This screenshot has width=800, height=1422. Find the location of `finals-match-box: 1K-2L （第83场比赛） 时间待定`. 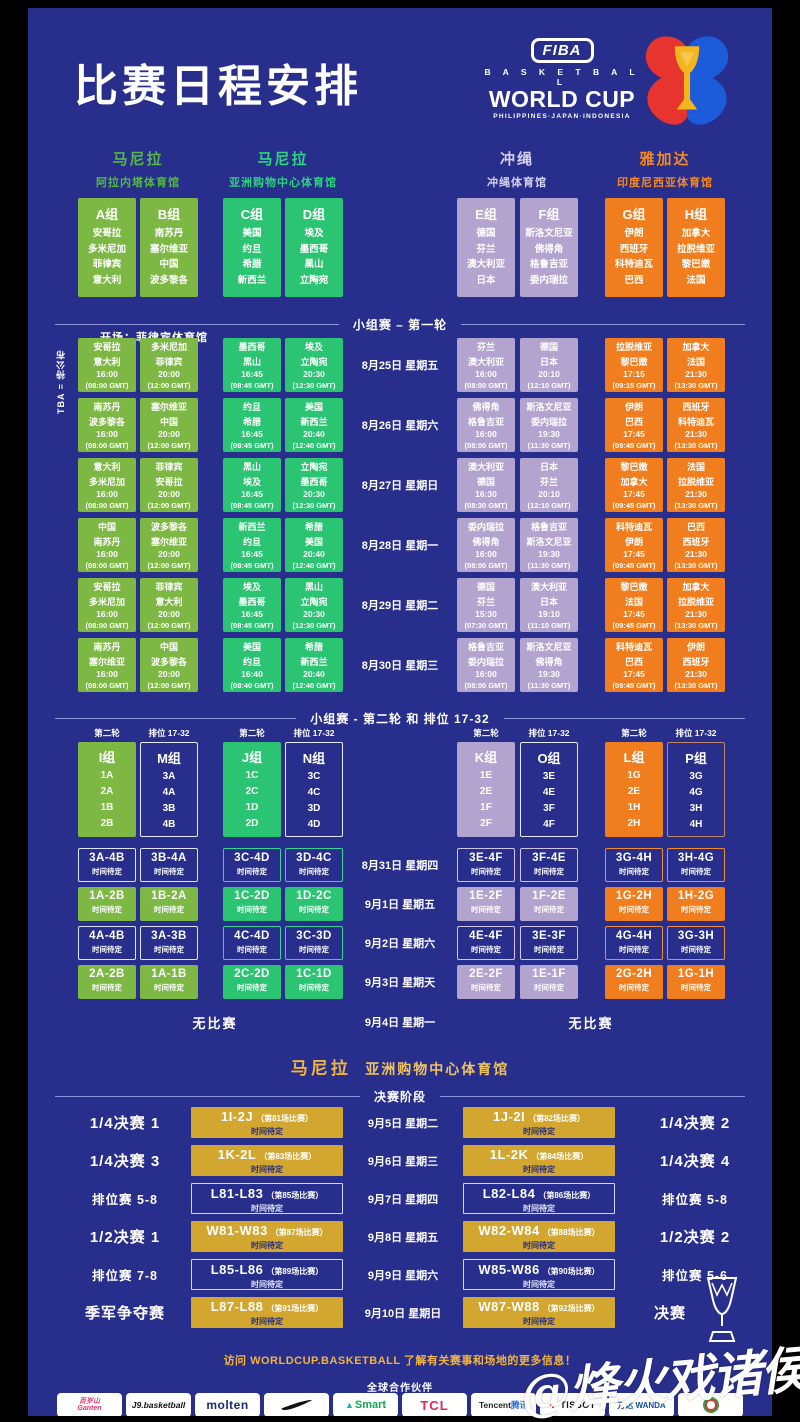

finals-match-box: 1K-2L （第83场比赛） 时间待定 is located at coordinates (267, 1160).